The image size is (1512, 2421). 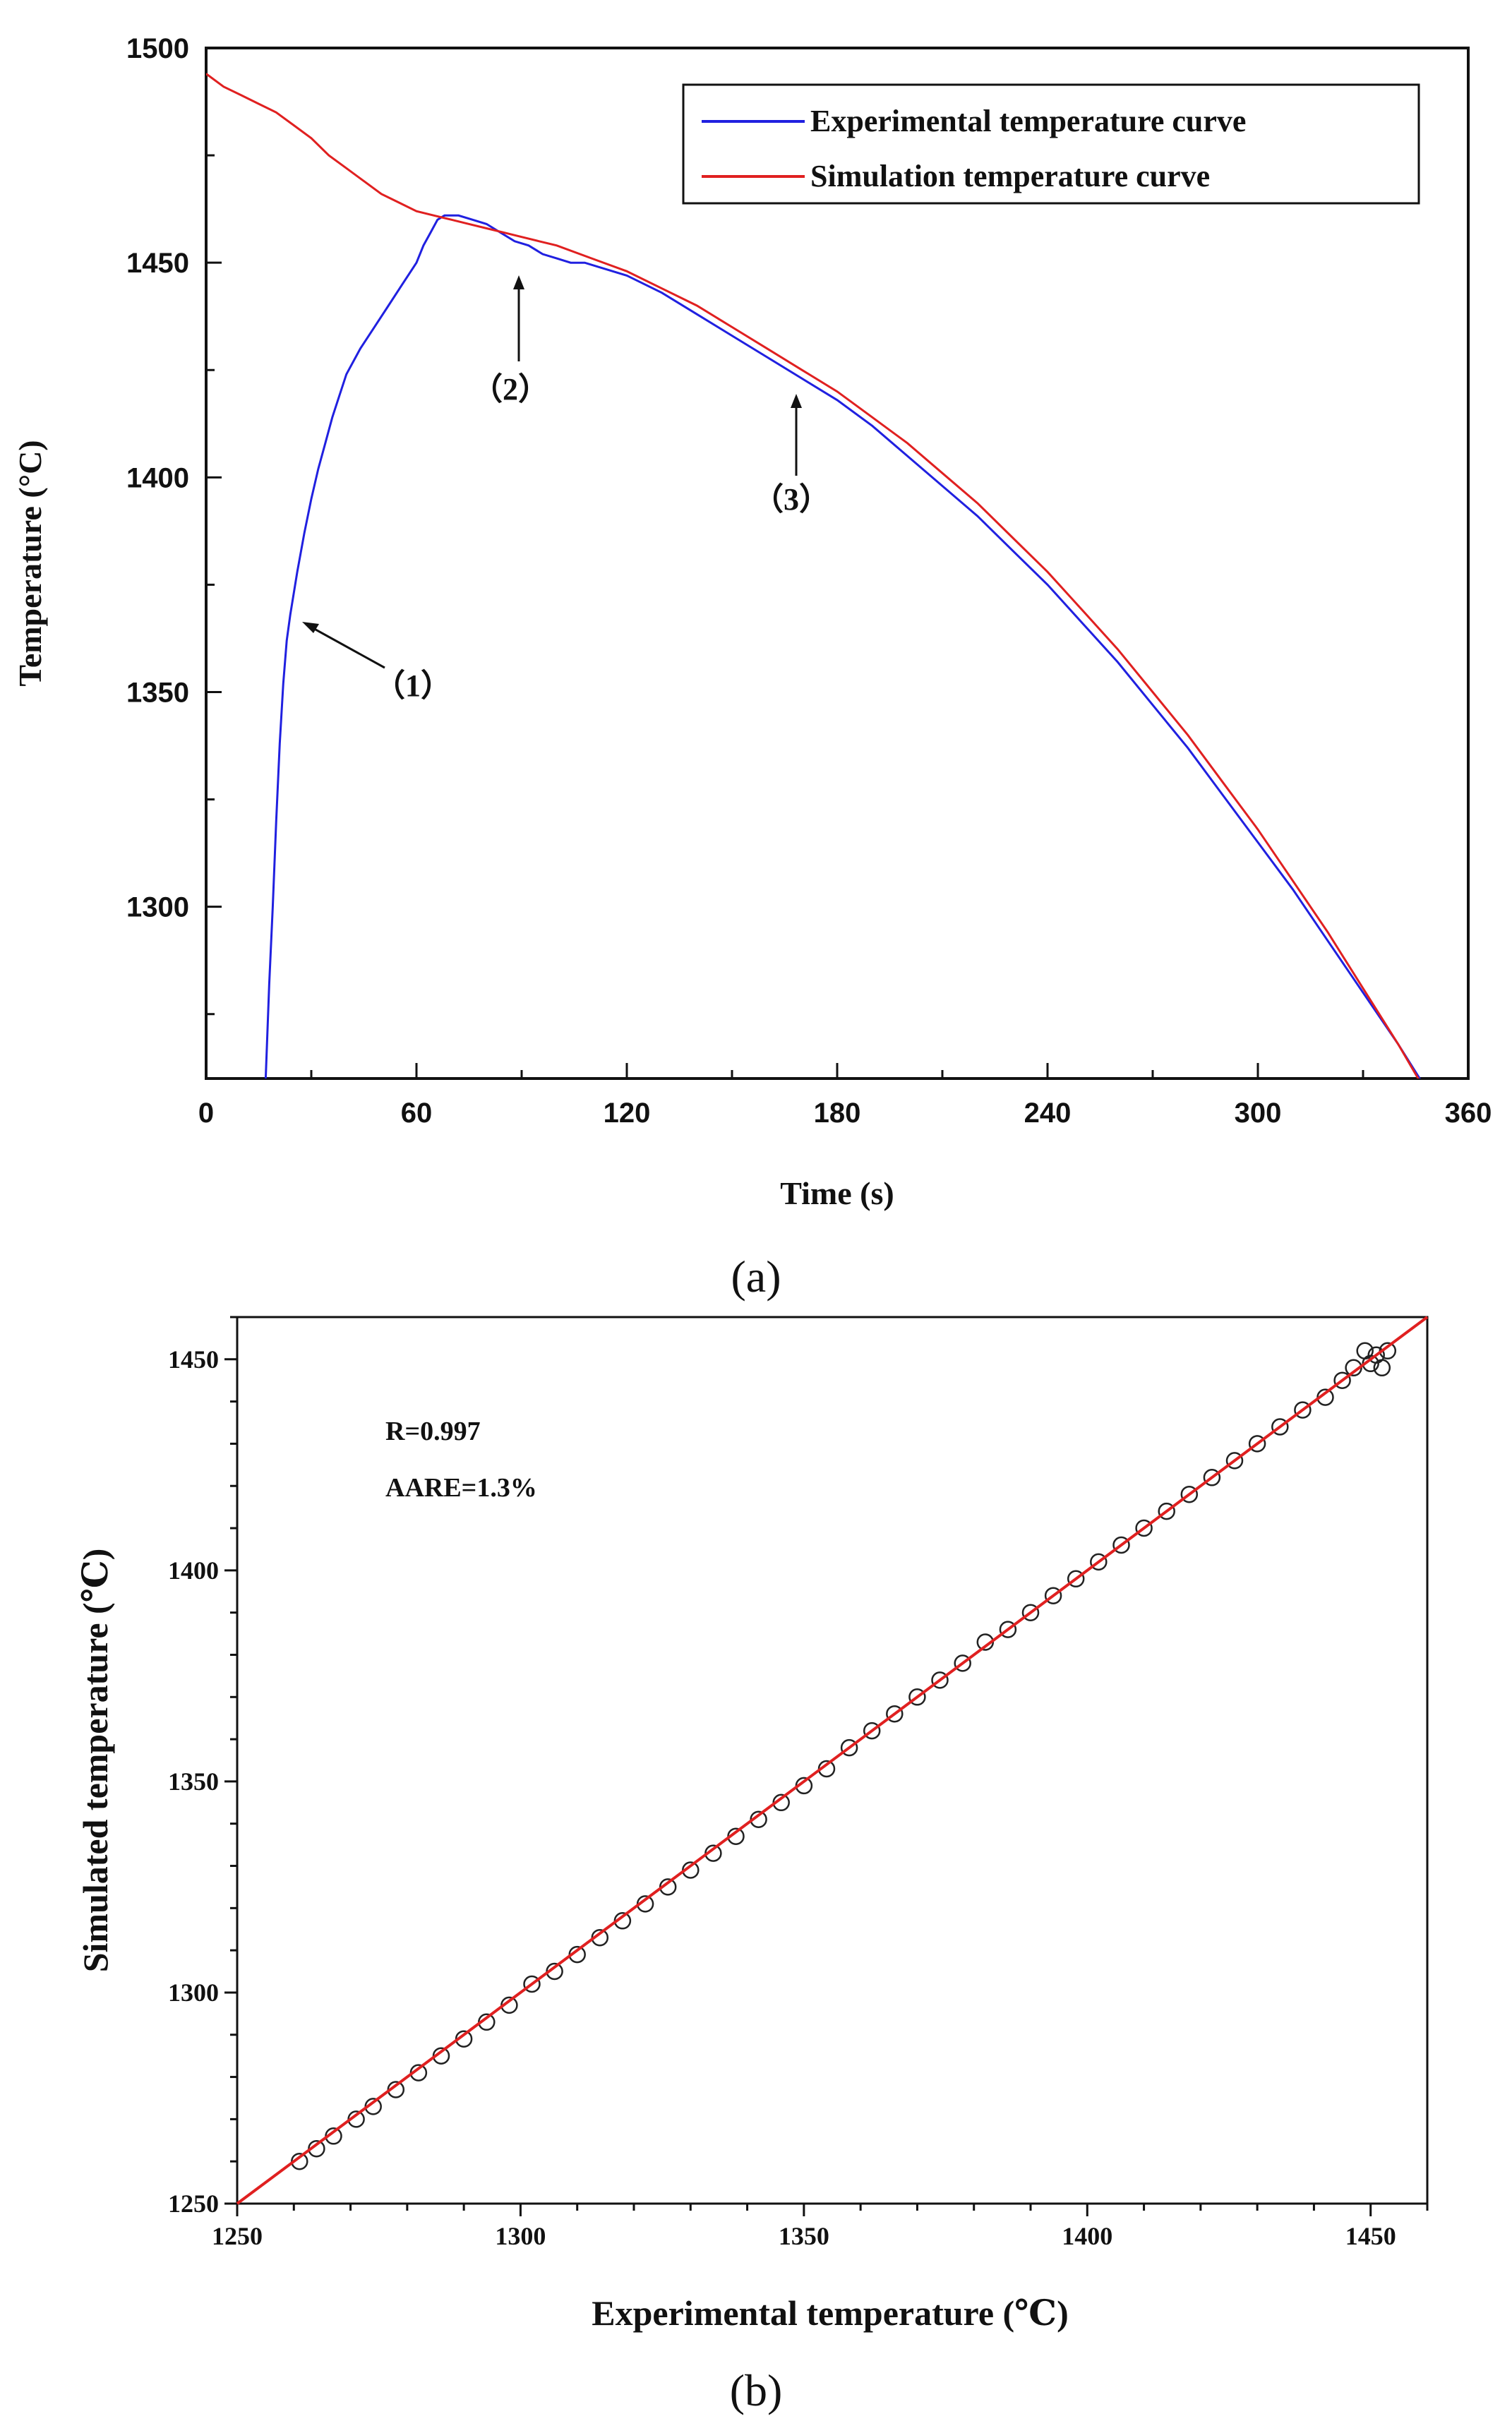 I want to click on y-tick-label: 1250, so click(x=193, y=2204).